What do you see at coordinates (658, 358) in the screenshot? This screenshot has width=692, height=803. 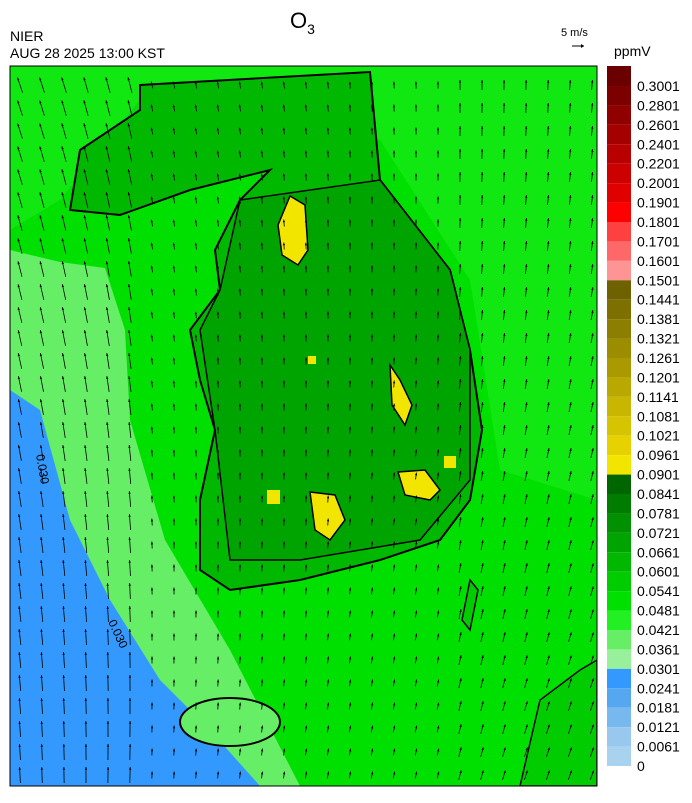 I see `colorbar-label: 0.1261` at bounding box center [658, 358].